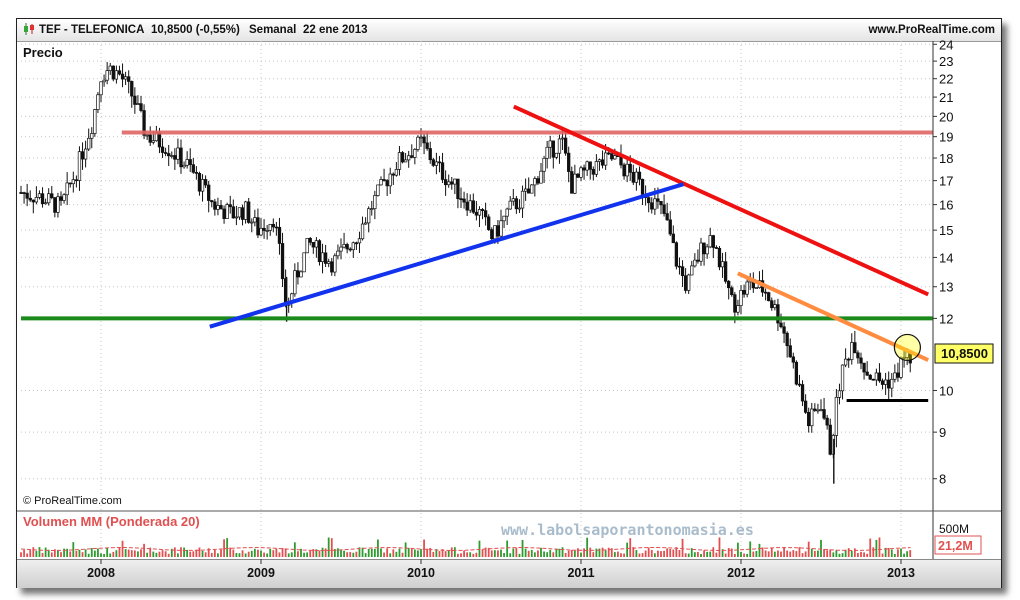 The height and width of the screenshot is (600, 1020). What do you see at coordinates (964, 353) in the screenshot?
I see `last-price-label: 10,8500` at bounding box center [964, 353].